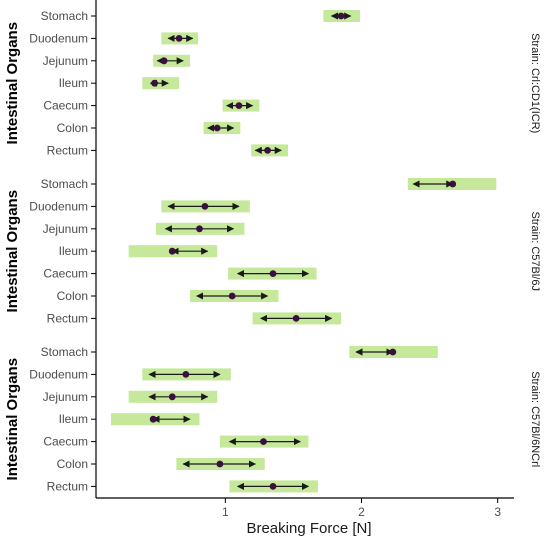 This screenshot has height=547, width=550. I want to click on x-tick-label: 2, so click(361, 512).